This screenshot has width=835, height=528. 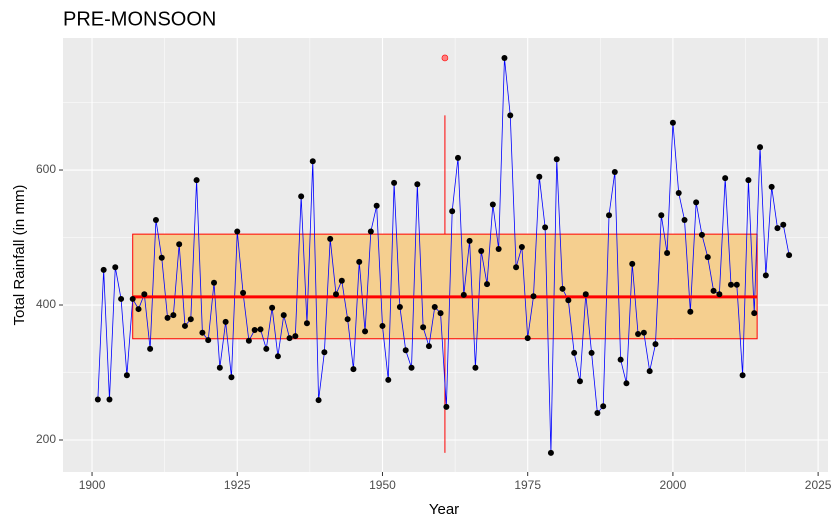 What do you see at coordinates (46, 304) in the screenshot?
I see `y-tick-label: 400` at bounding box center [46, 304].